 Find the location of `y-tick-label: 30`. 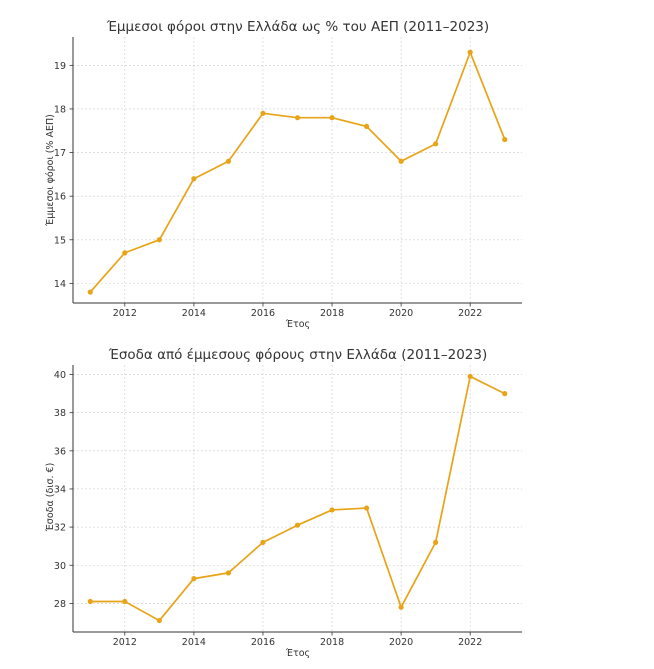

y-tick-label: 30 is located at coordinates (60, 566).